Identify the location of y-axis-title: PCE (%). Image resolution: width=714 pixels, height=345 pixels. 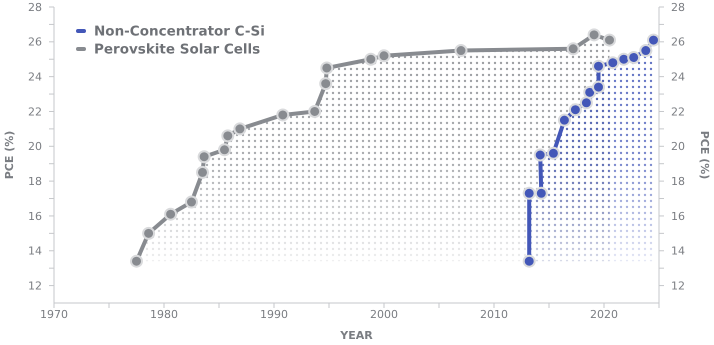
(9, 155).